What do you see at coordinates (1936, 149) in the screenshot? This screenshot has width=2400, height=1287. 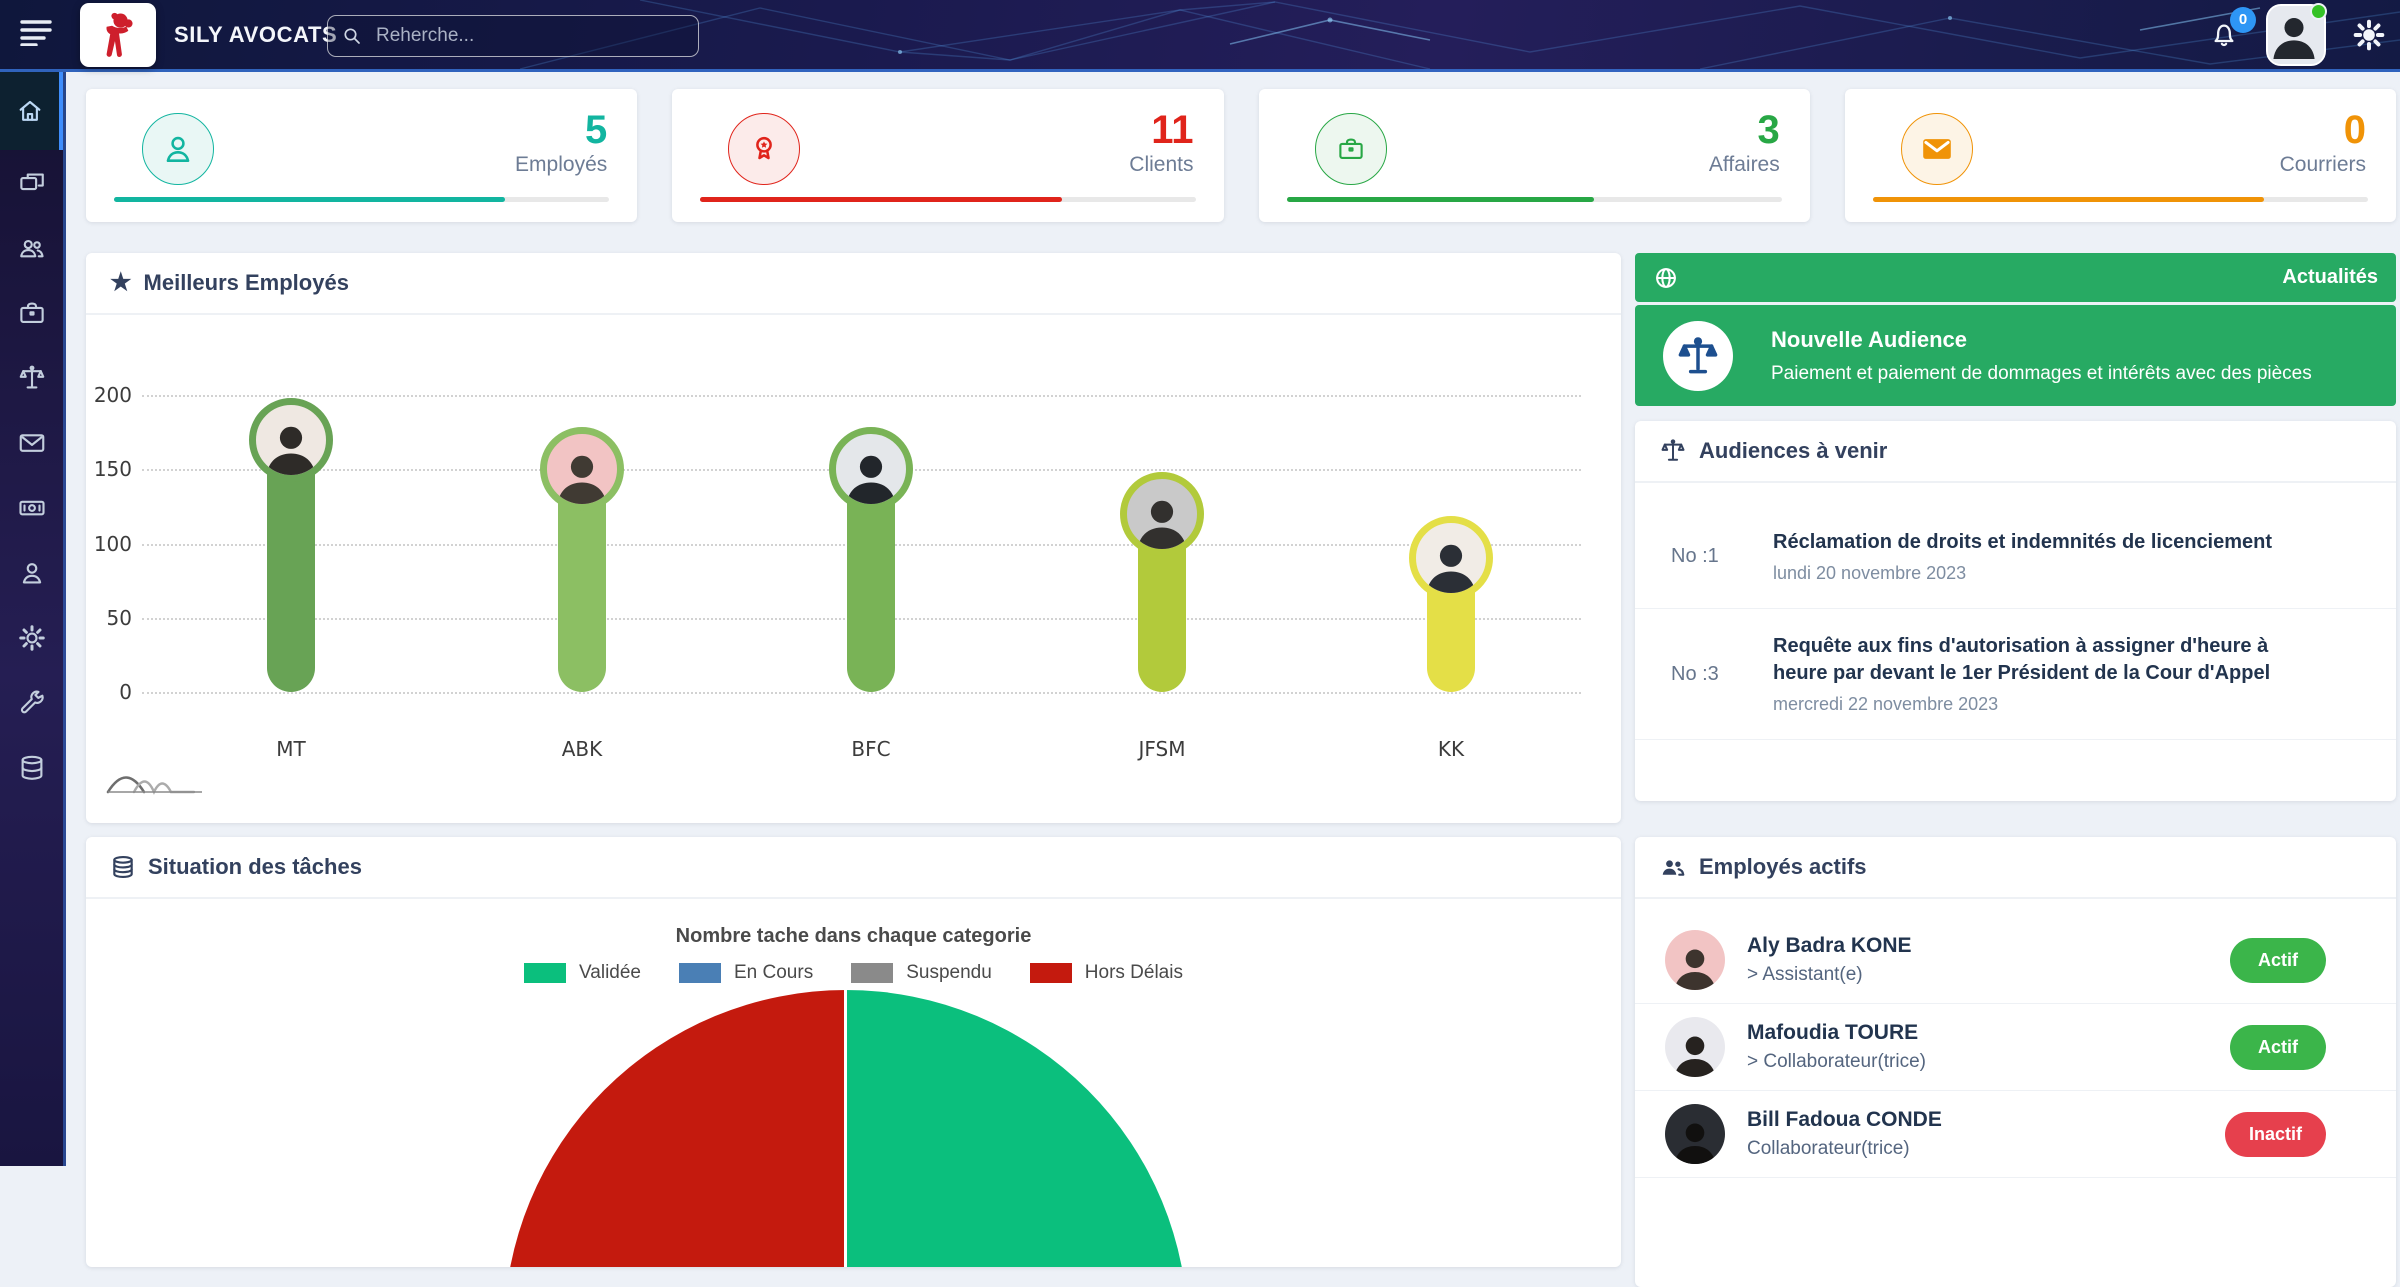 I see `mail-icon` at bounding box center [1936, 149].